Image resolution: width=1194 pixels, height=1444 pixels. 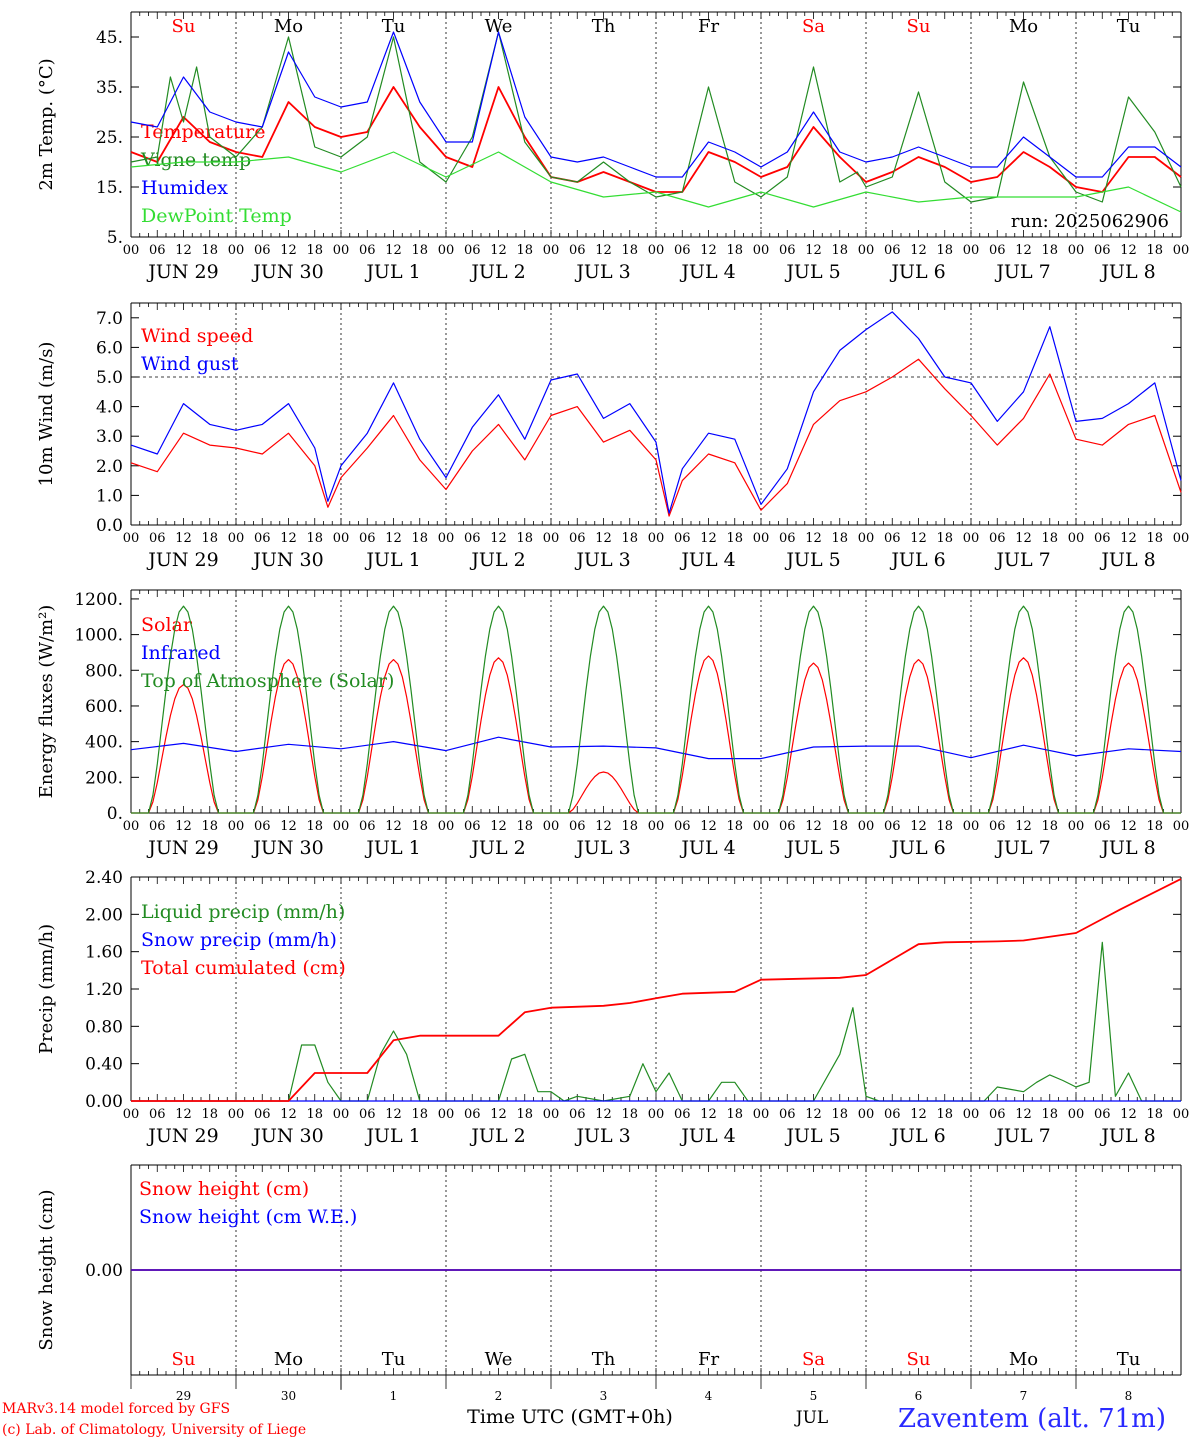 What do you see at coordinates (109, 348) in the screenshot?
I see `y-tick-label: 6.0` at bounding box center [109, 348].